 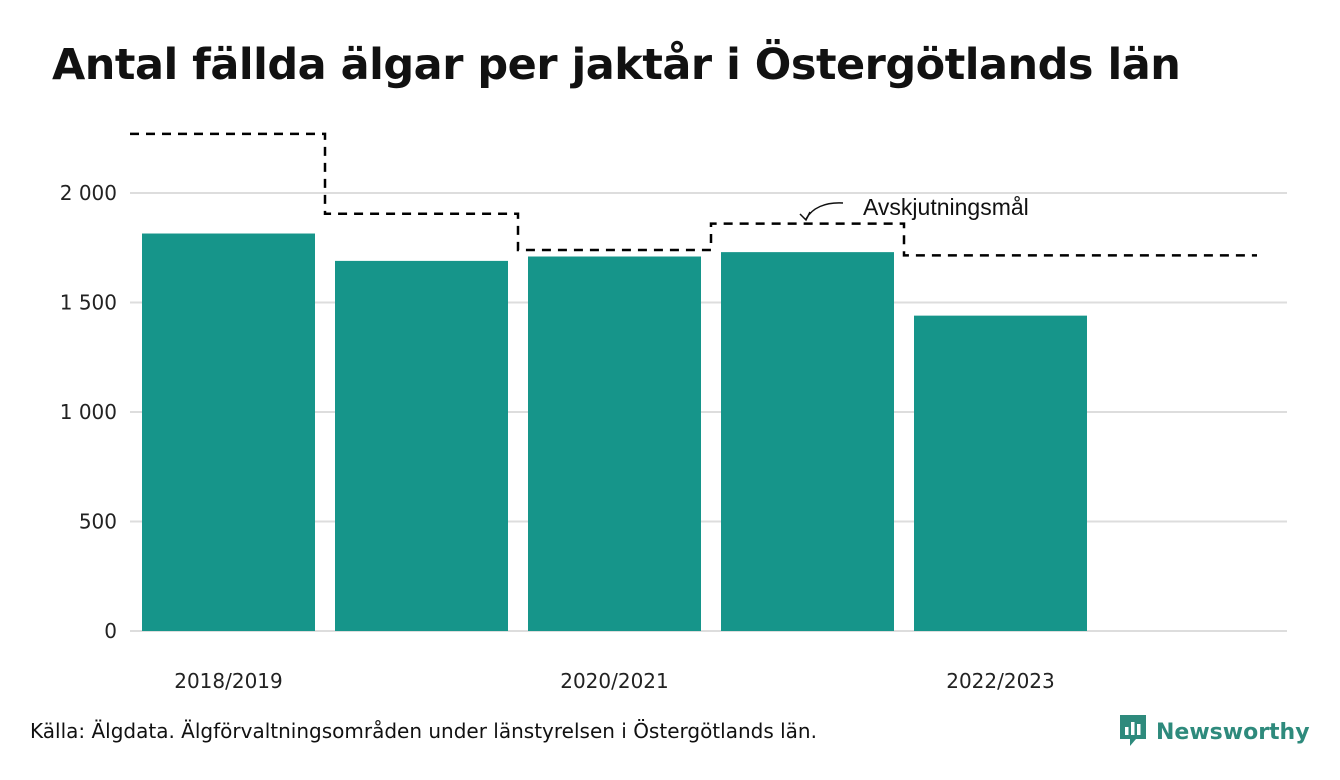 What do you see at coordinates (1233, 732) in the screenshot?
I see `brand-name: Newsworthy` at bounding box center [1233, 732].